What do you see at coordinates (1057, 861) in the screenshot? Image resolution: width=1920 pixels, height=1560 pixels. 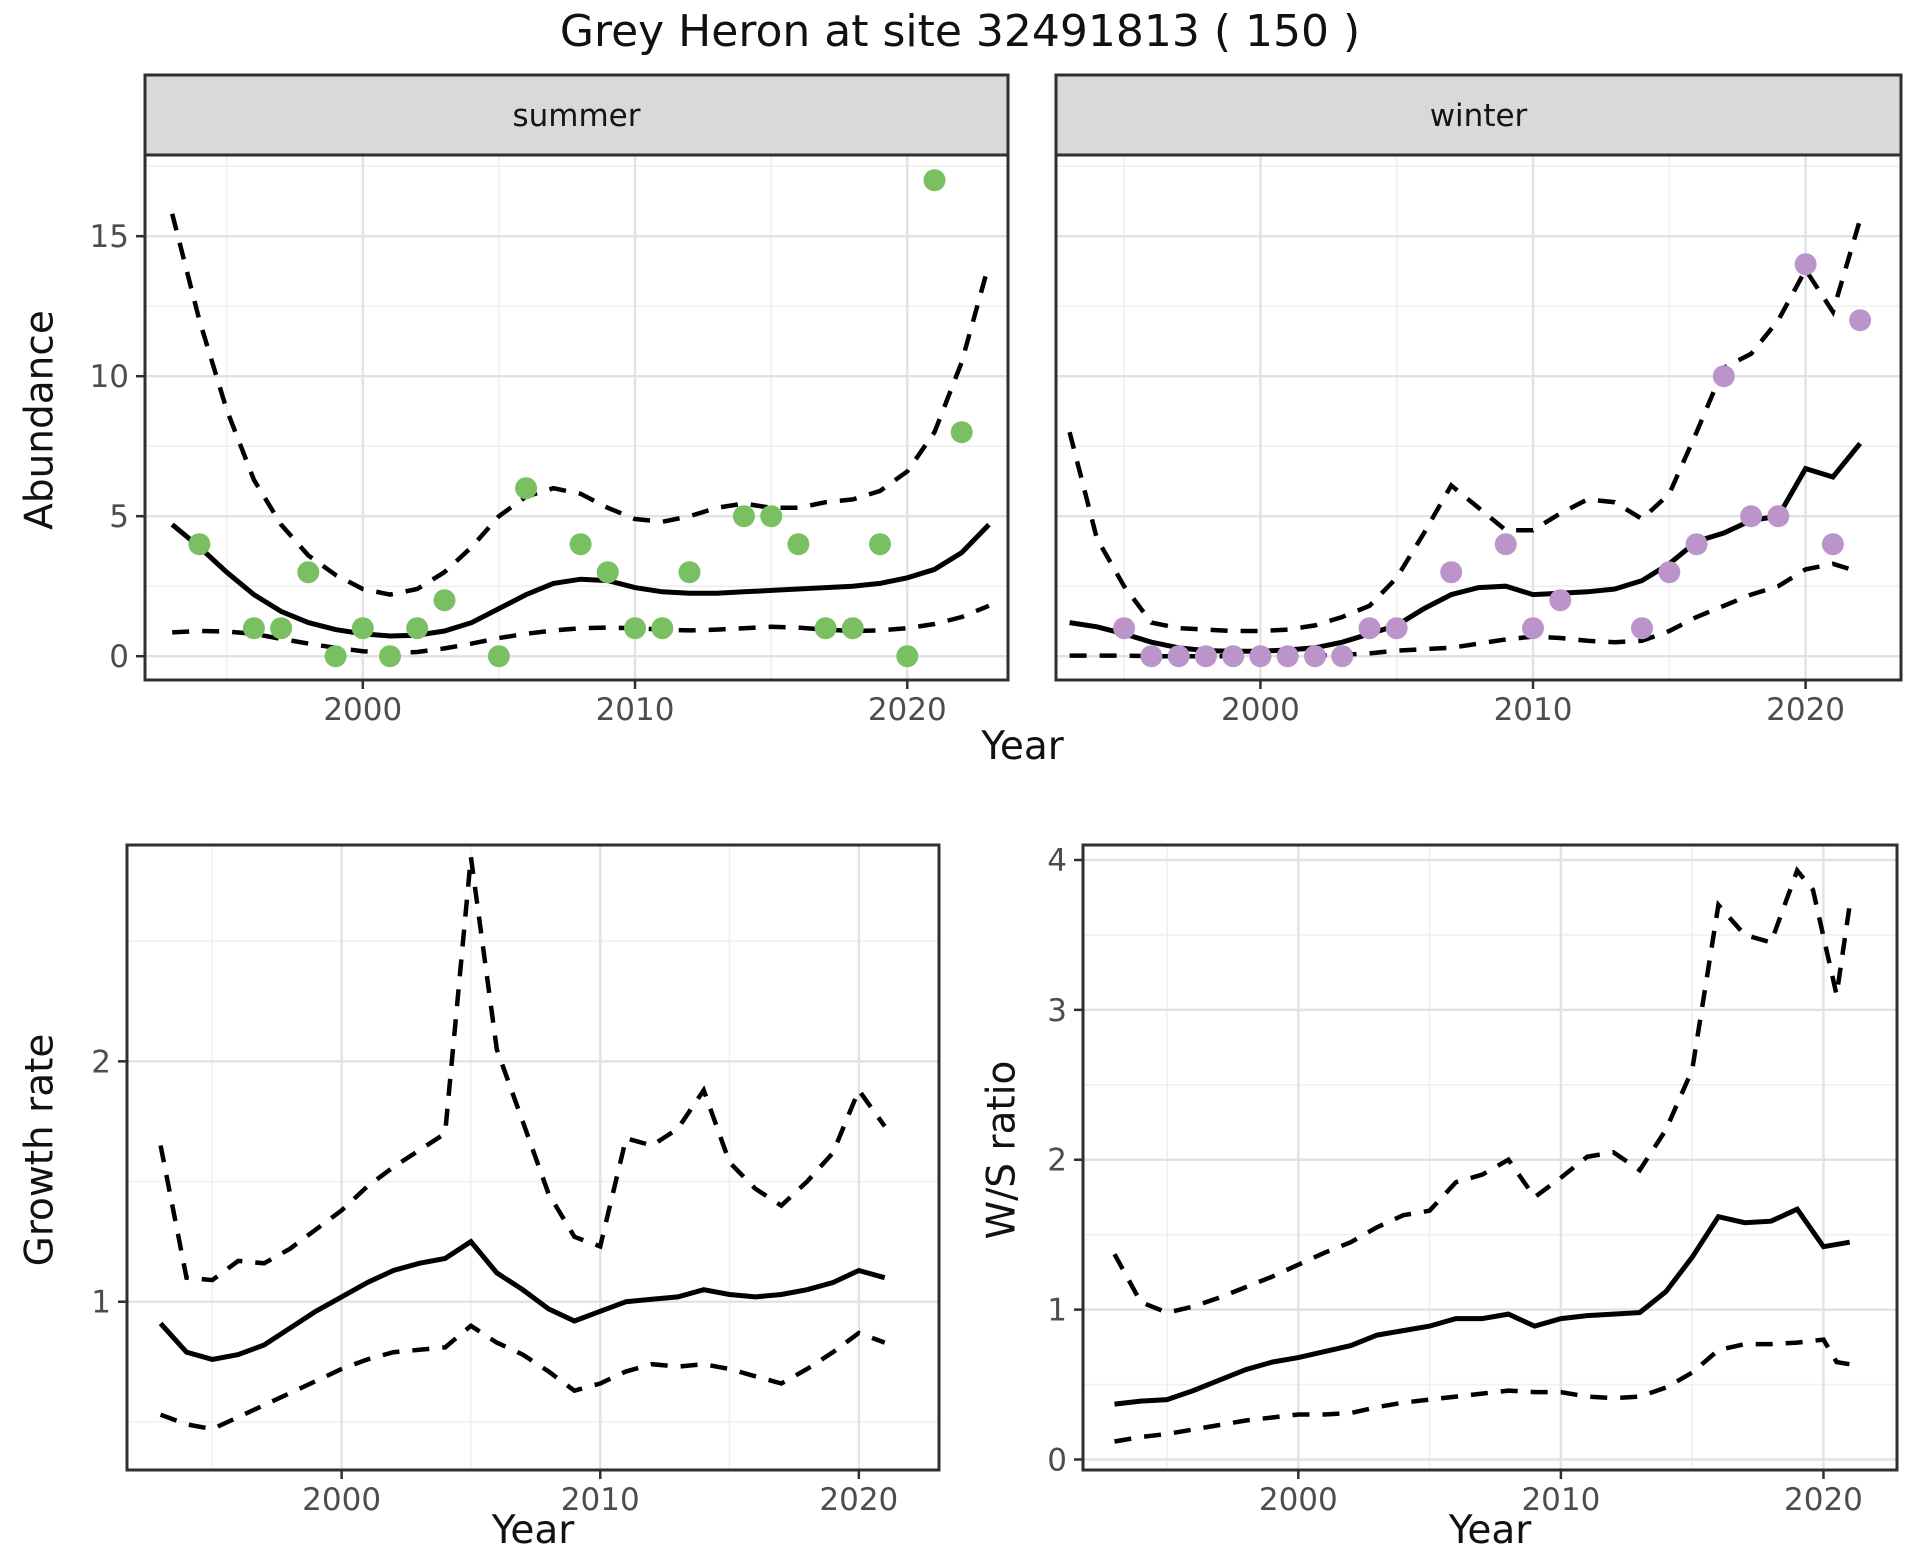 I see `y-tick-label: 4` at bounding box center [1057, 861].